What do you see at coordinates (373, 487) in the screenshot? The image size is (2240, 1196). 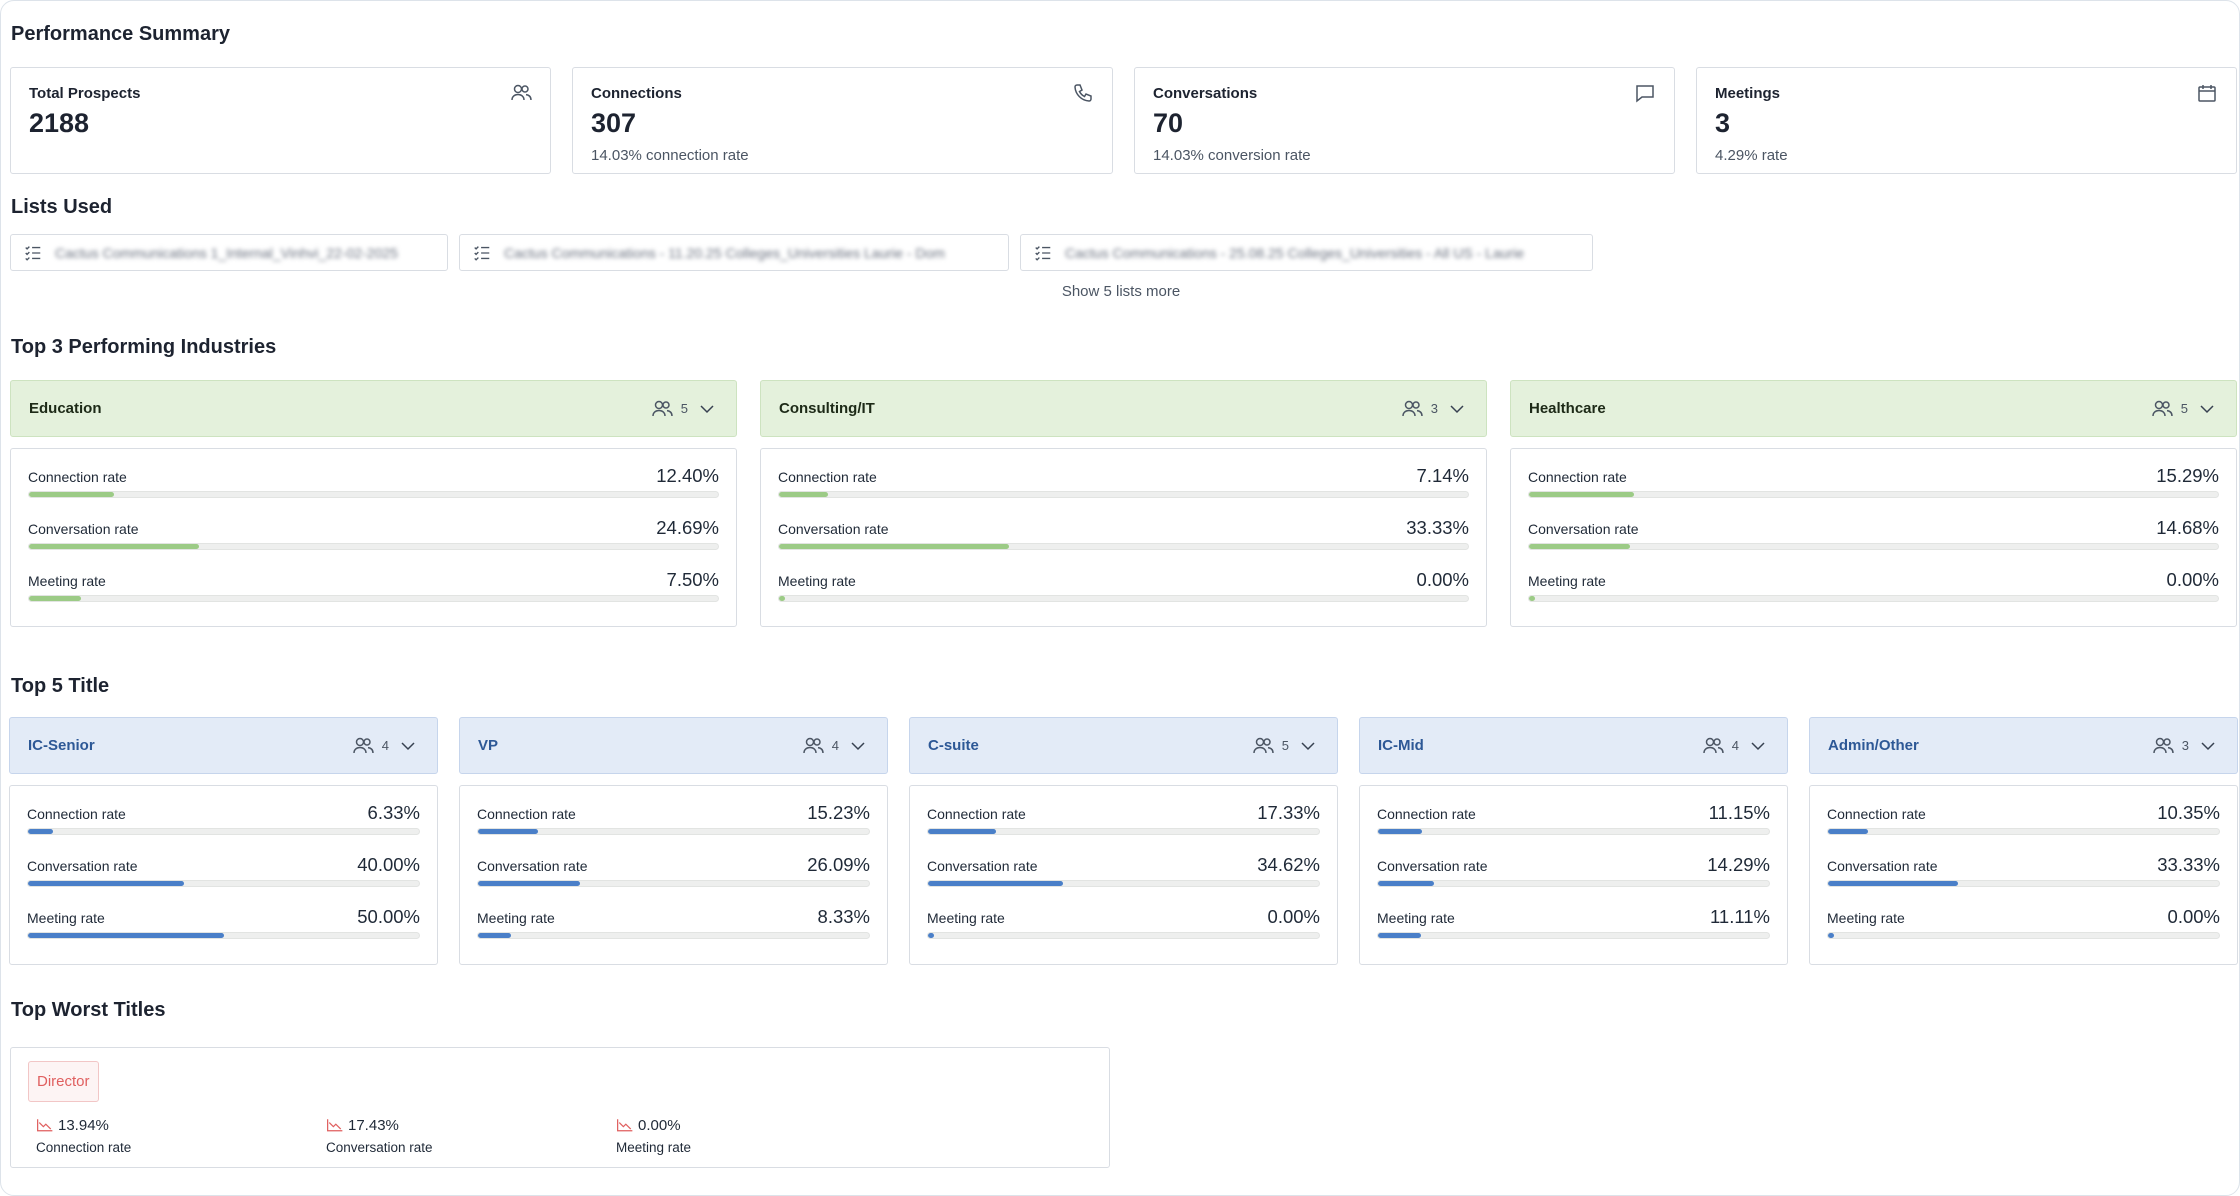 I see `rate-row: Connection rate 12.40%` at bounding box center [373, 487].